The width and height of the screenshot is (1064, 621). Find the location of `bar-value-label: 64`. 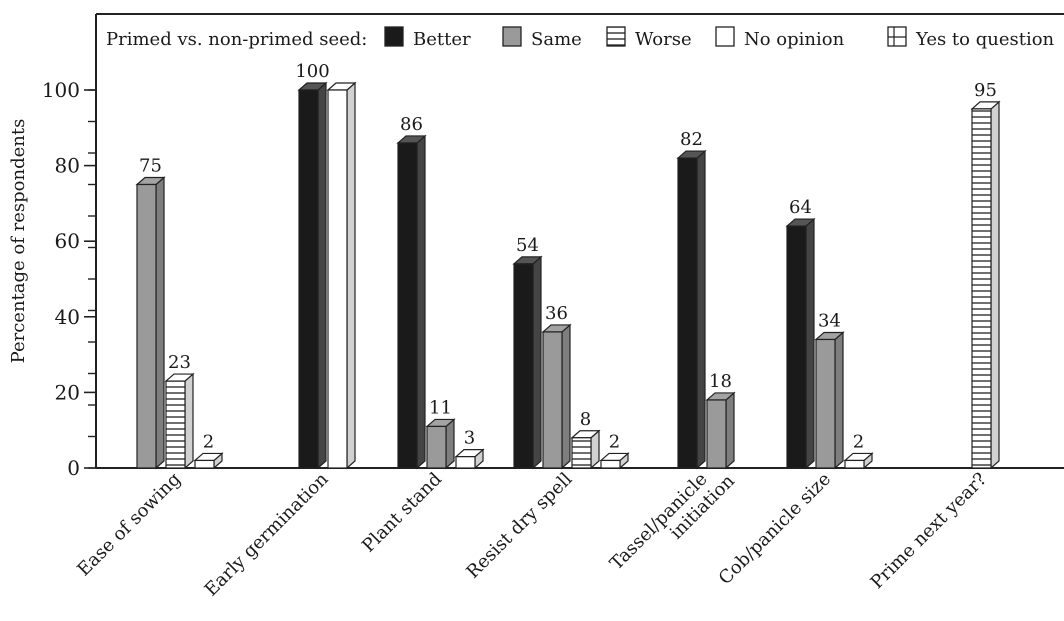

bar-value-label: 64 is located at coordinates (800, 207).